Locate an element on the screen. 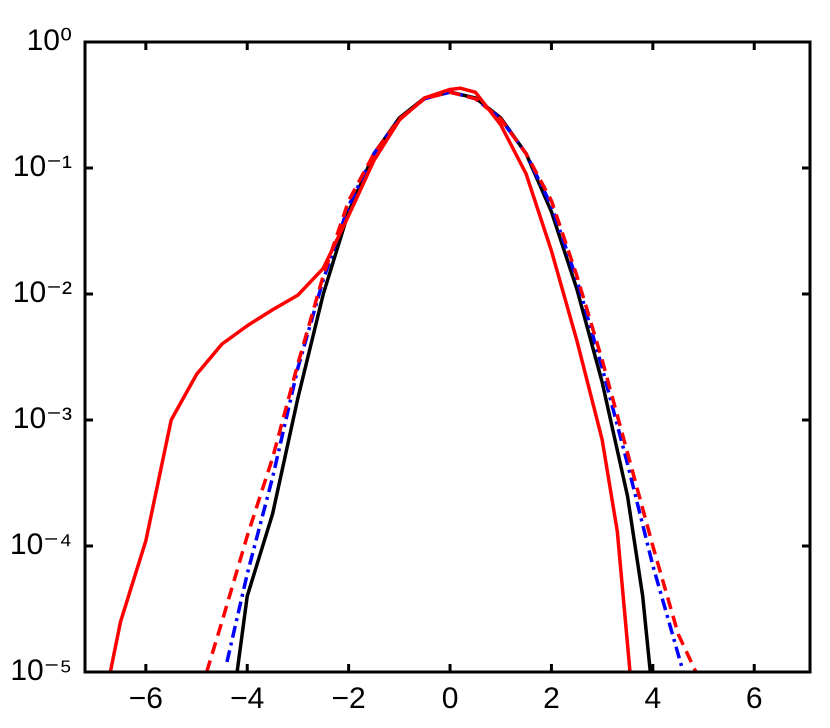 The width and height of the screenshot is (830, 728). y-tick-label: 10⁻¹ is located at coordinates (42, 166).